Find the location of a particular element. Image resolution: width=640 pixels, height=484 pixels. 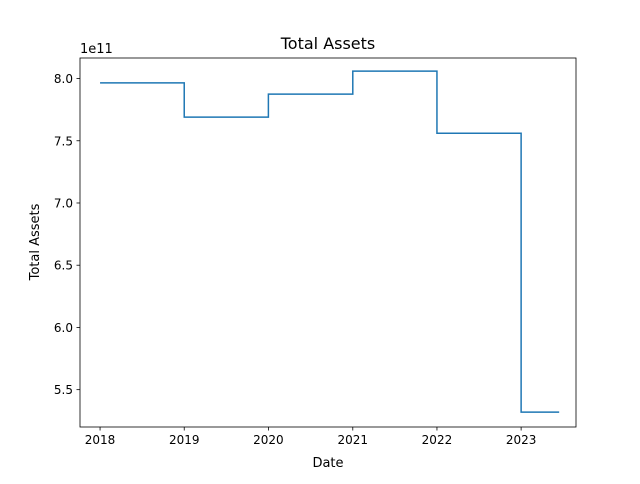

x-tick-label: 2020 is located at coordinates (268, 440).